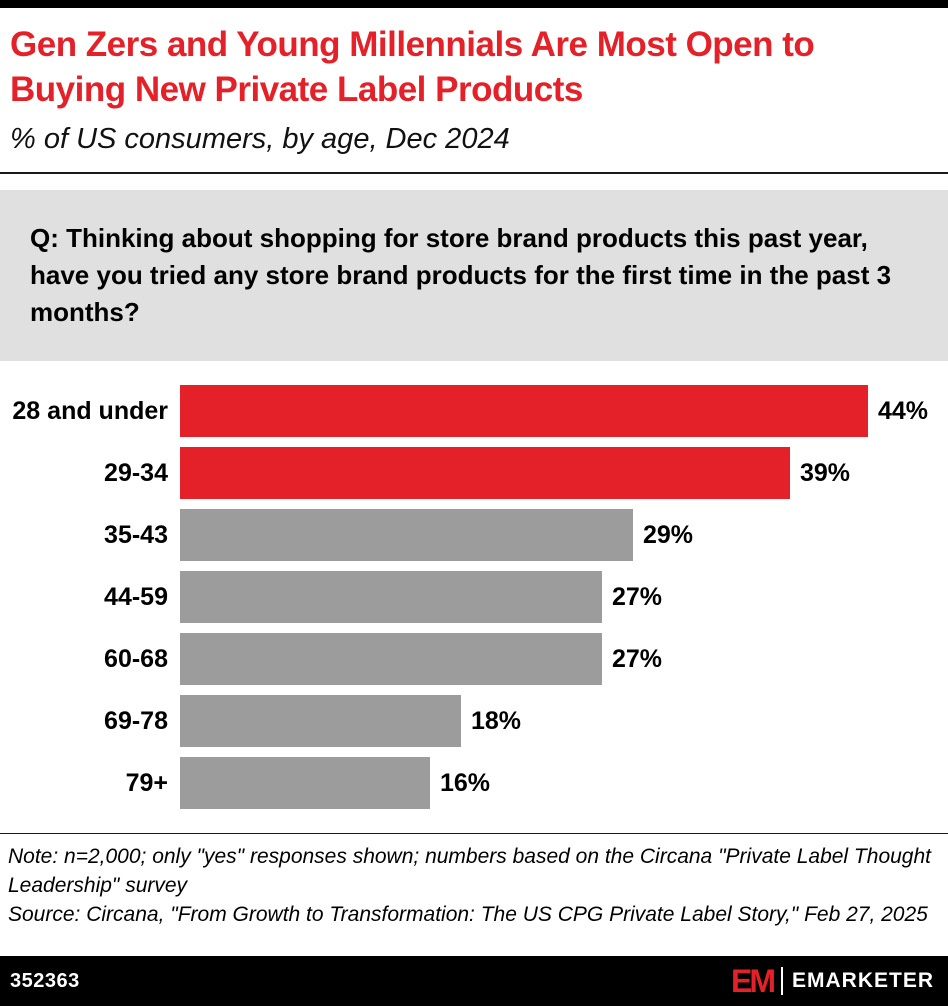 This screenshot has height=1006, width=948. What do you see at coordinates (136, 534) in the screenshot?
I see `bar-category-label: 35-43` at bounding box center [136, 534].